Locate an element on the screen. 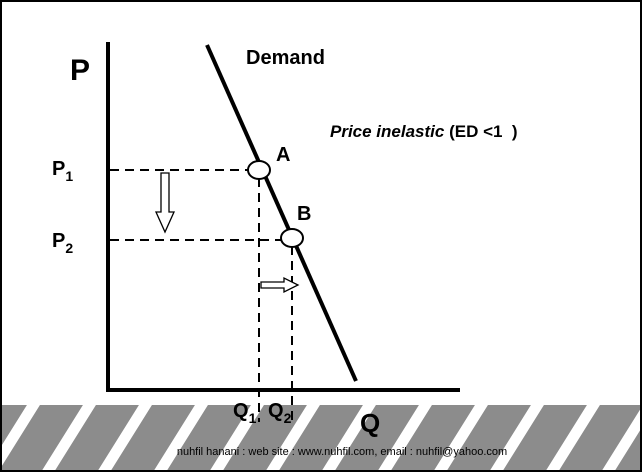  down-arrow is located at coordinates (165, 203).